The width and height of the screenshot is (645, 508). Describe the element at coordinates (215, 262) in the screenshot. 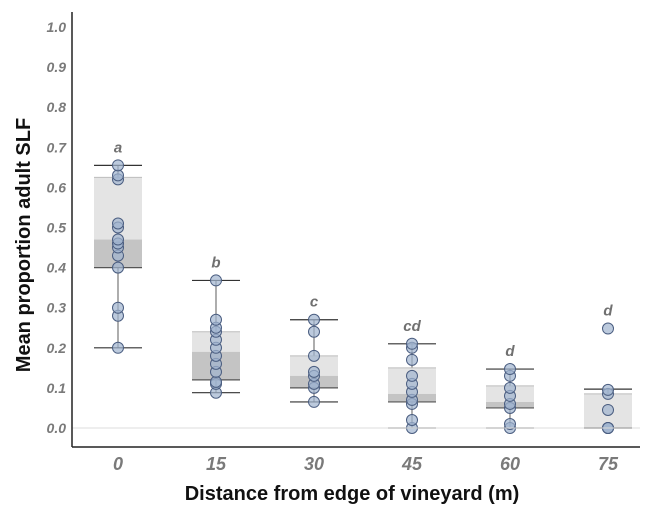

I see `significance-letter: b` at that location.